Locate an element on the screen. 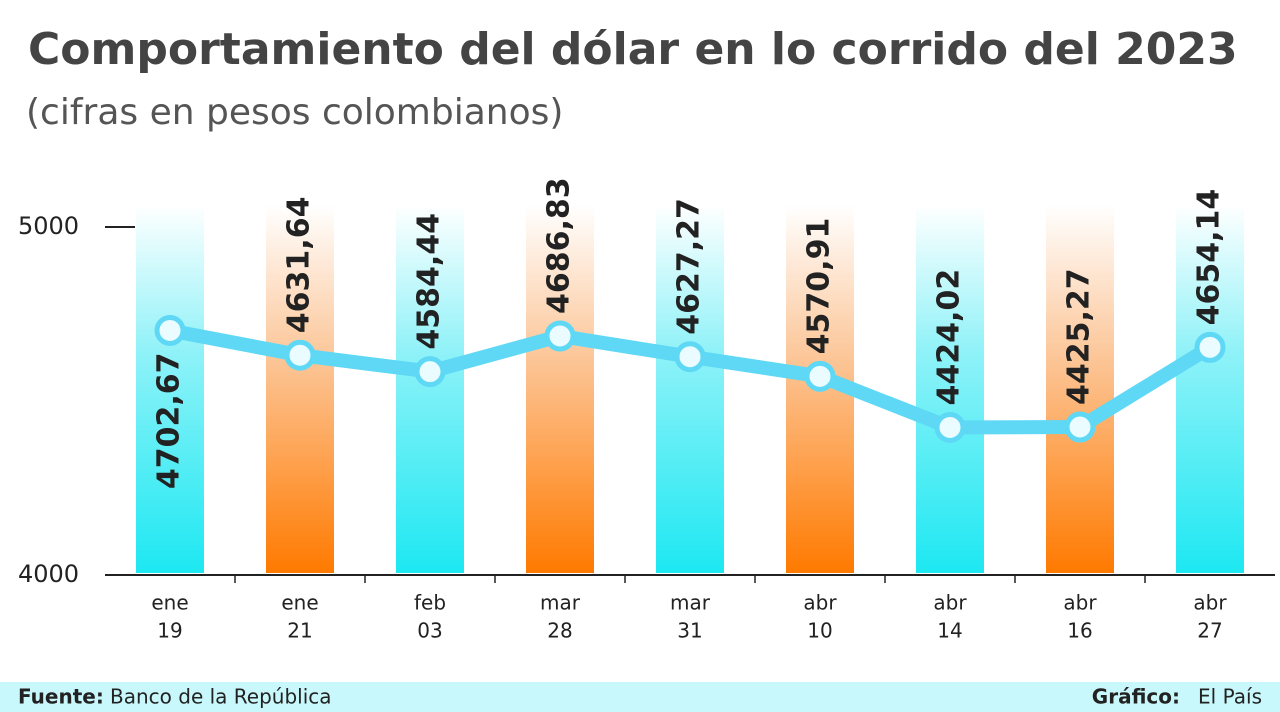  x-tick-label: 03 is located at coordinates (429, 631).